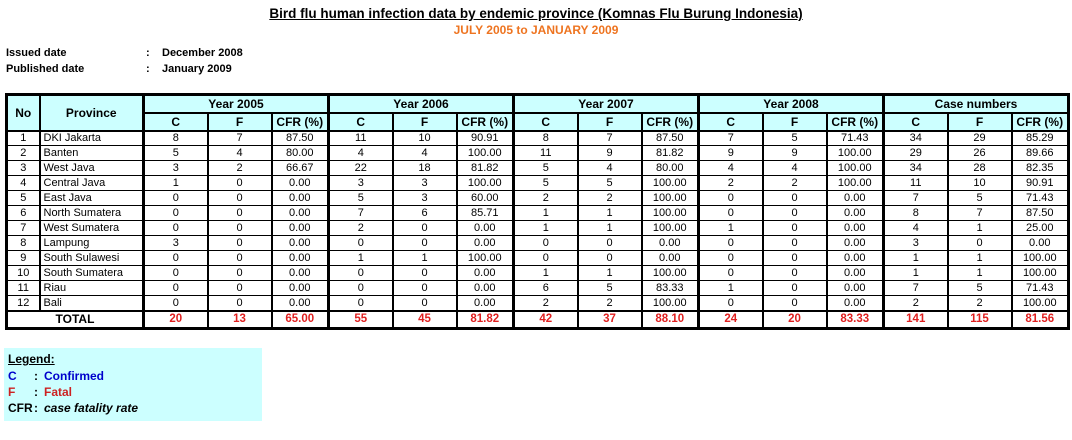 The height and width of the screenshot is (440, 1072). Describe the element at coordinates (537, 288) in the screenshot. I see `table-row: 11 Riau 0 0 0.00 0 0 0.00 6 5 83.33 1 0 0.00 7 5 71.43` at that location.